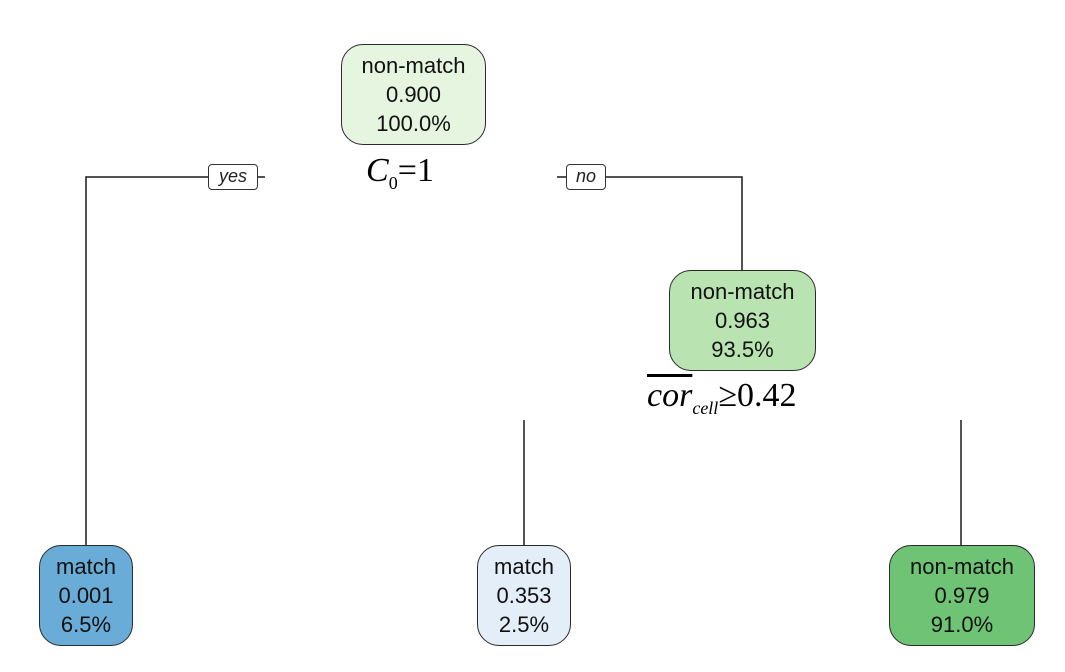  I want to click on leaf-c-prob: 0.979, so click(962, 595).